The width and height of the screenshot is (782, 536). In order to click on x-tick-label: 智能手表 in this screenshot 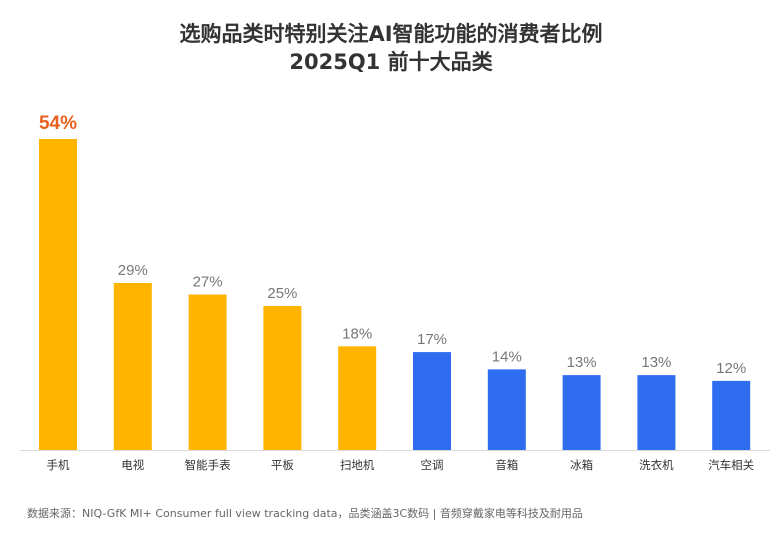, I will do `click(208, 465)`.